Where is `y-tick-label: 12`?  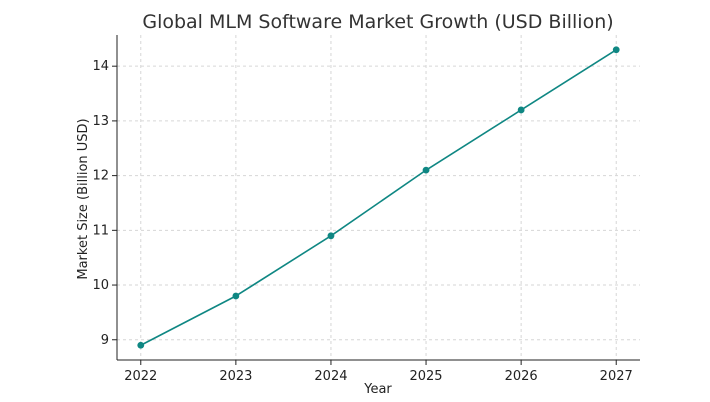 y-tick-label: 12 is located at coordinates (100, 176).